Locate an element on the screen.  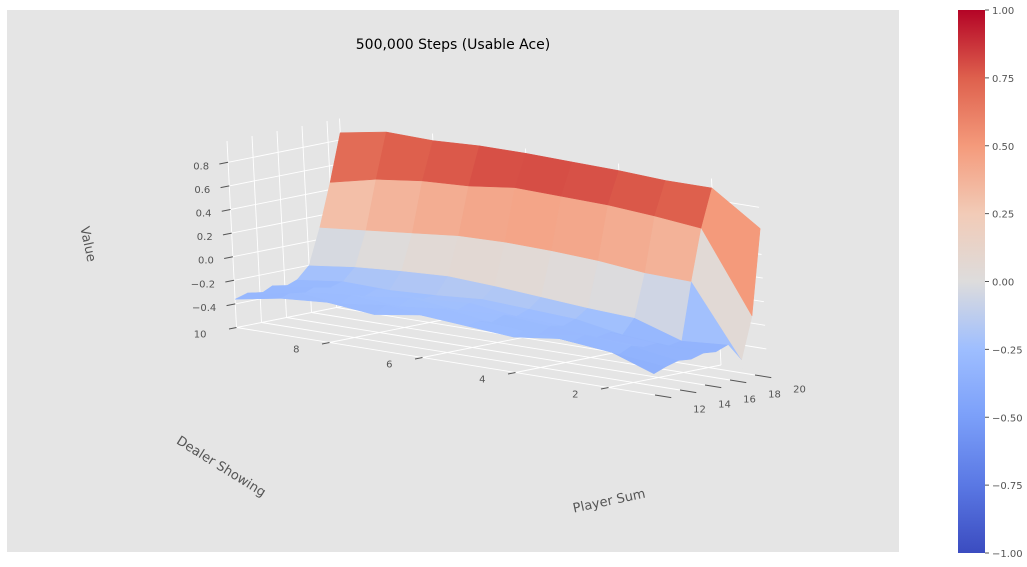
z-tick-label: 0.8 is located at coordinates (201, 166).